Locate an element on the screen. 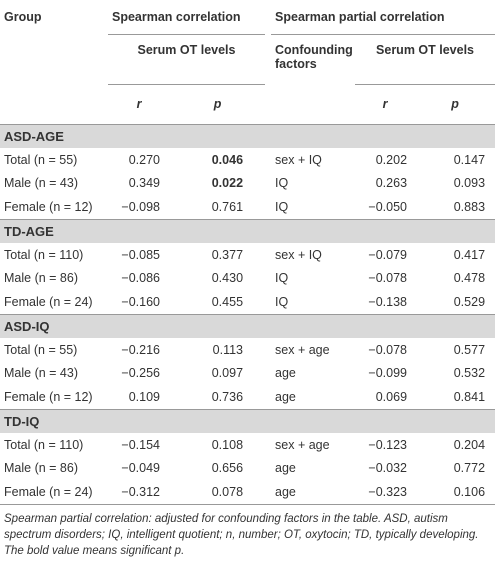 This screenshot has width=495, height=575. section-row: ASD-AGE is located at coordinates (247, 135).